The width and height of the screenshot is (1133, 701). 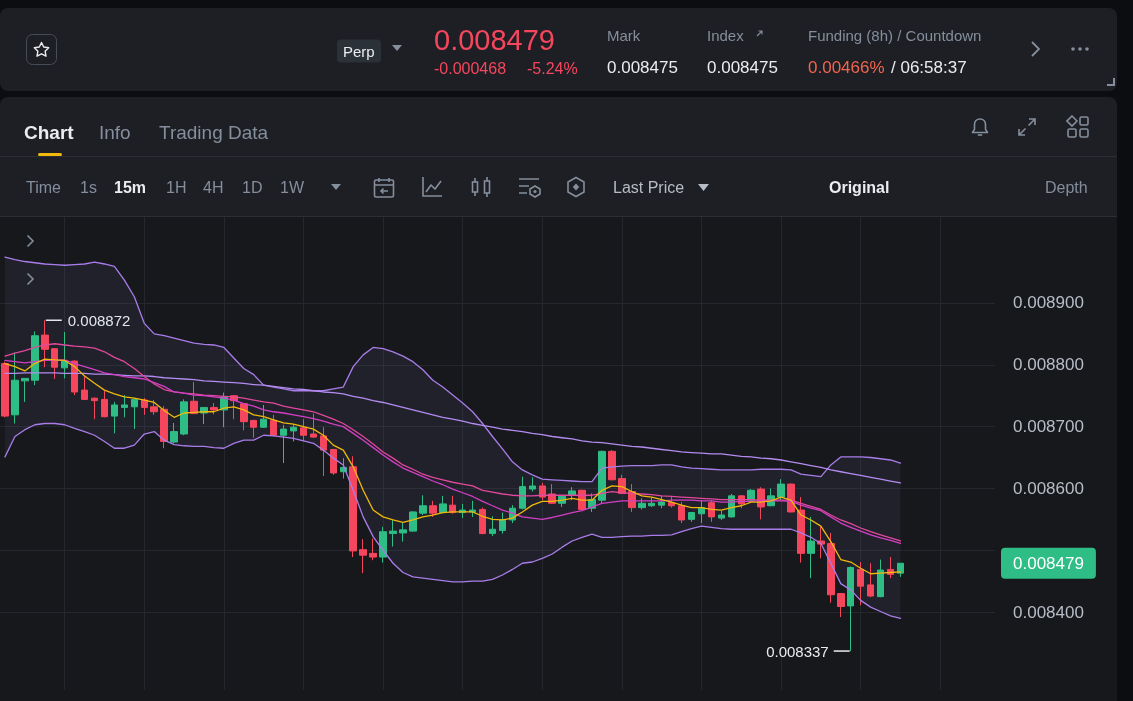 I want to click on text: / 06:58:37, so click(x=929, y=67).